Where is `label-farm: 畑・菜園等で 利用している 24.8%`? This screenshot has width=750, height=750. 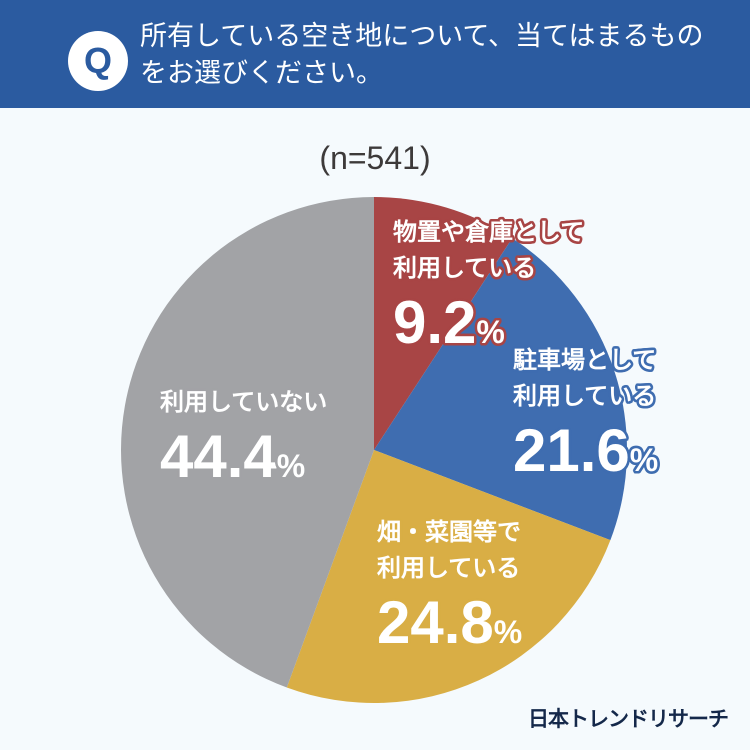
label-farm: 畑・菜園等で 利用している 24.8% is located at coordinates (449, 589).